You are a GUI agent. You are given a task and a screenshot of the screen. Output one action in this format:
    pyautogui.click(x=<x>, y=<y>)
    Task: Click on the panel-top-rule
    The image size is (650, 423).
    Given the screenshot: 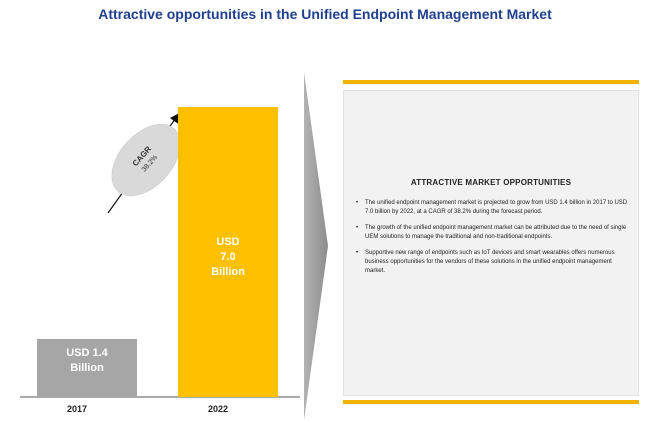 What is the action you would take?
    pyautogui.click(x=491, y=82)
    